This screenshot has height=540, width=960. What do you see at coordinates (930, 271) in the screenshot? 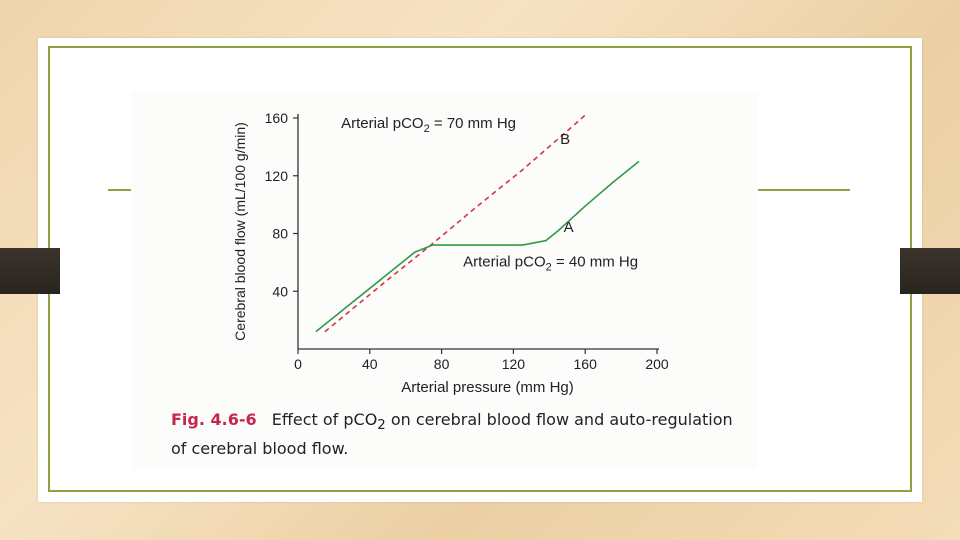
I see `decorative-tab-right` at bounding box center [930, 271].